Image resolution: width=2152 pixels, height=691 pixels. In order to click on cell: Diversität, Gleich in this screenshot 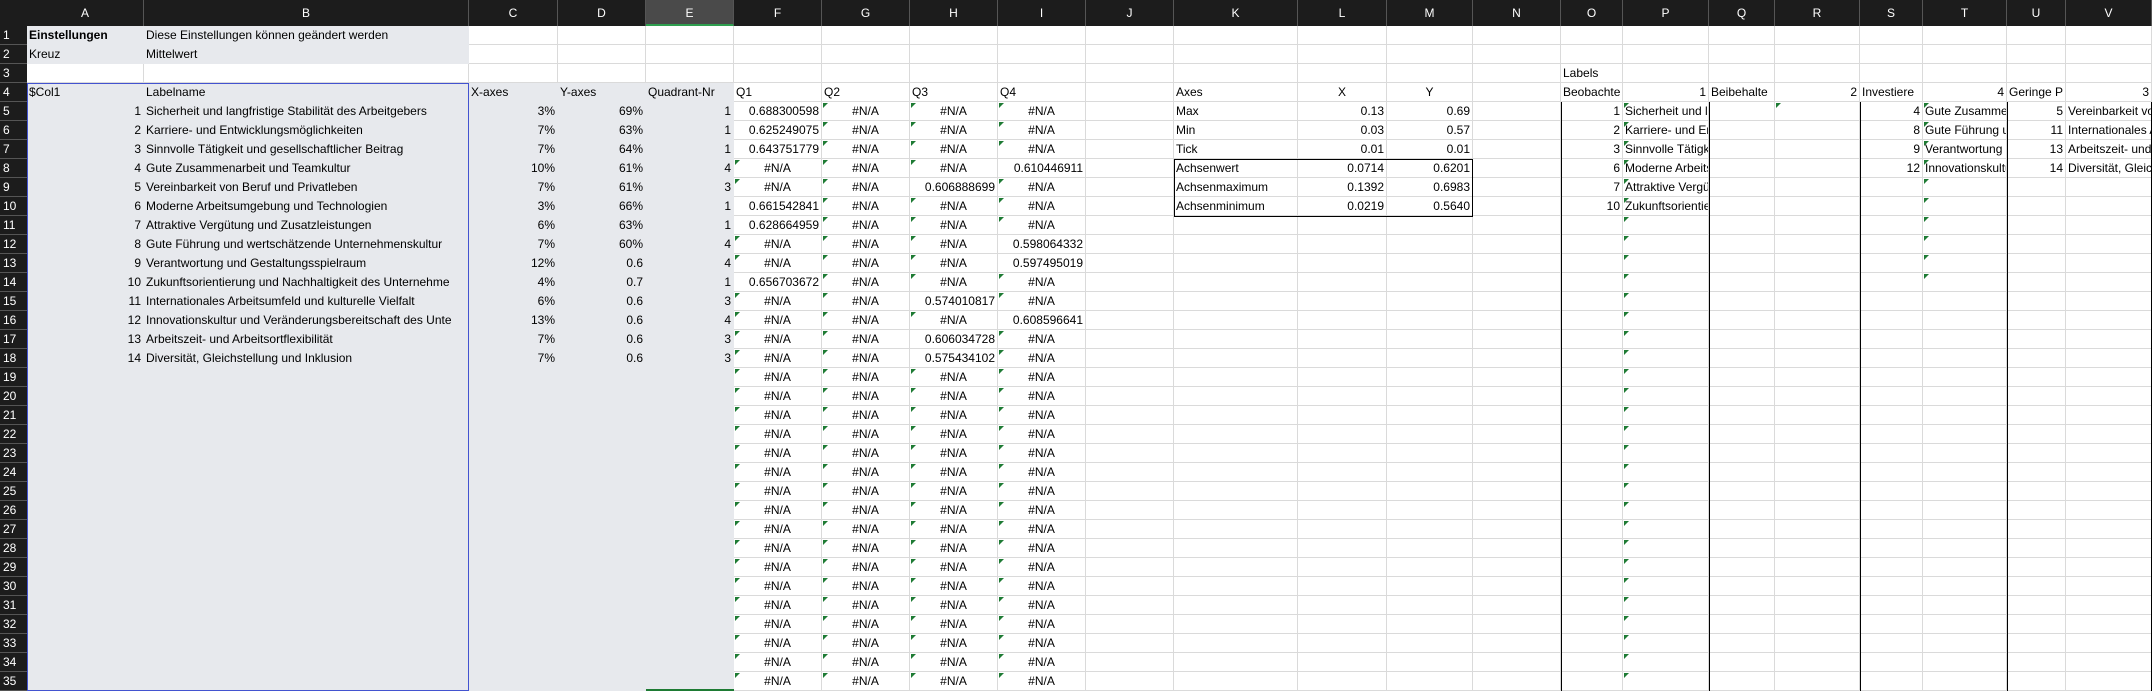, I will do `click(2109, 168)`.